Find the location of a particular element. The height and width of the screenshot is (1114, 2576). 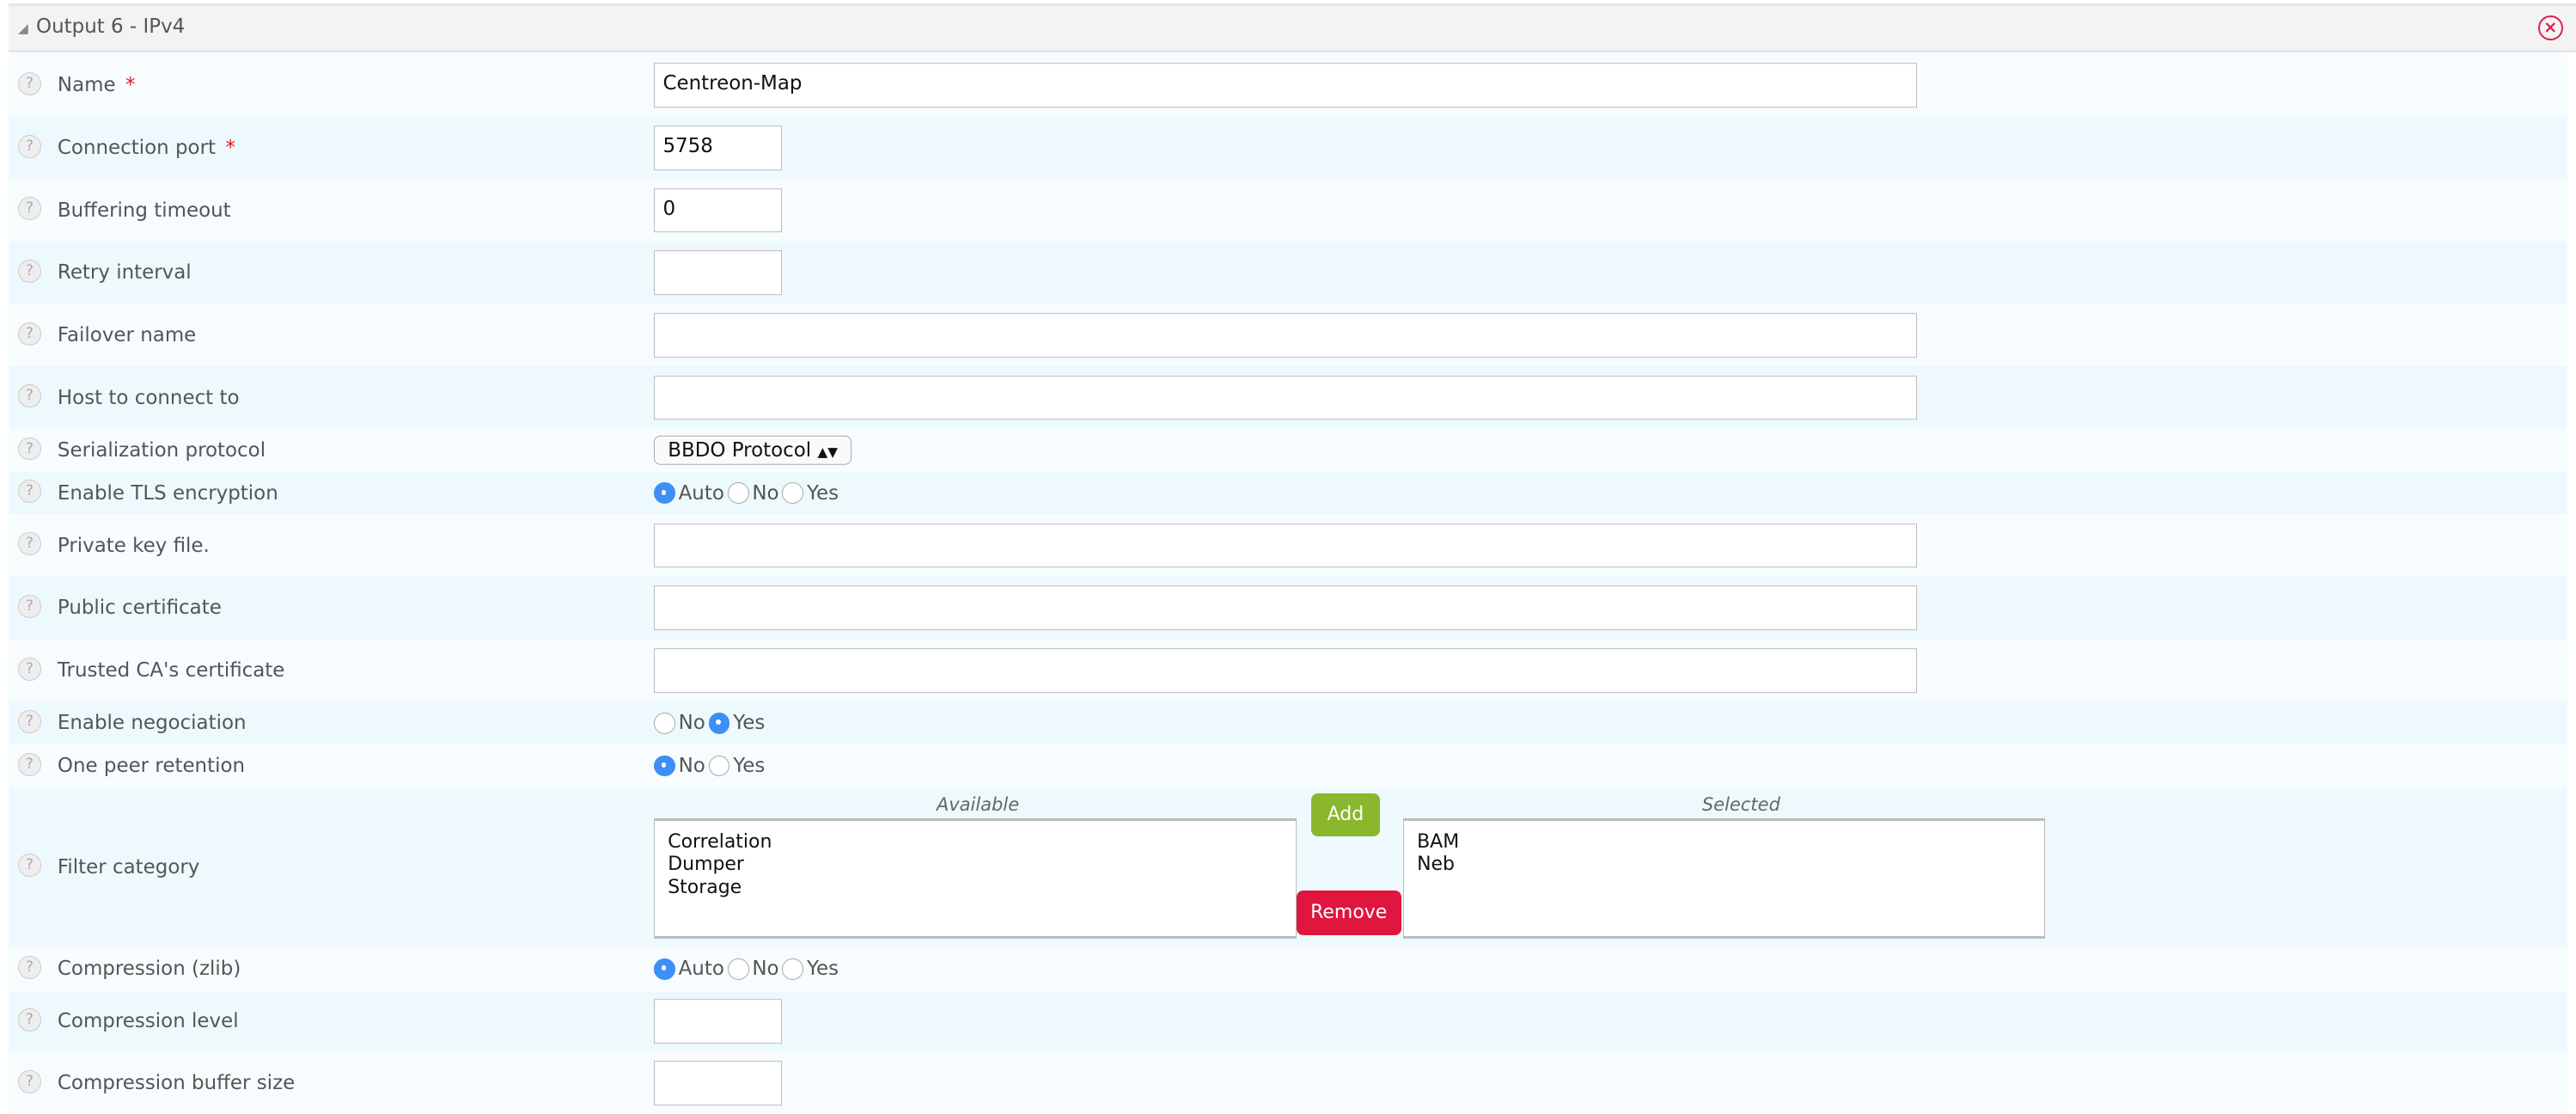

peer-retention-no-radio is located at coordinates (664, 766).